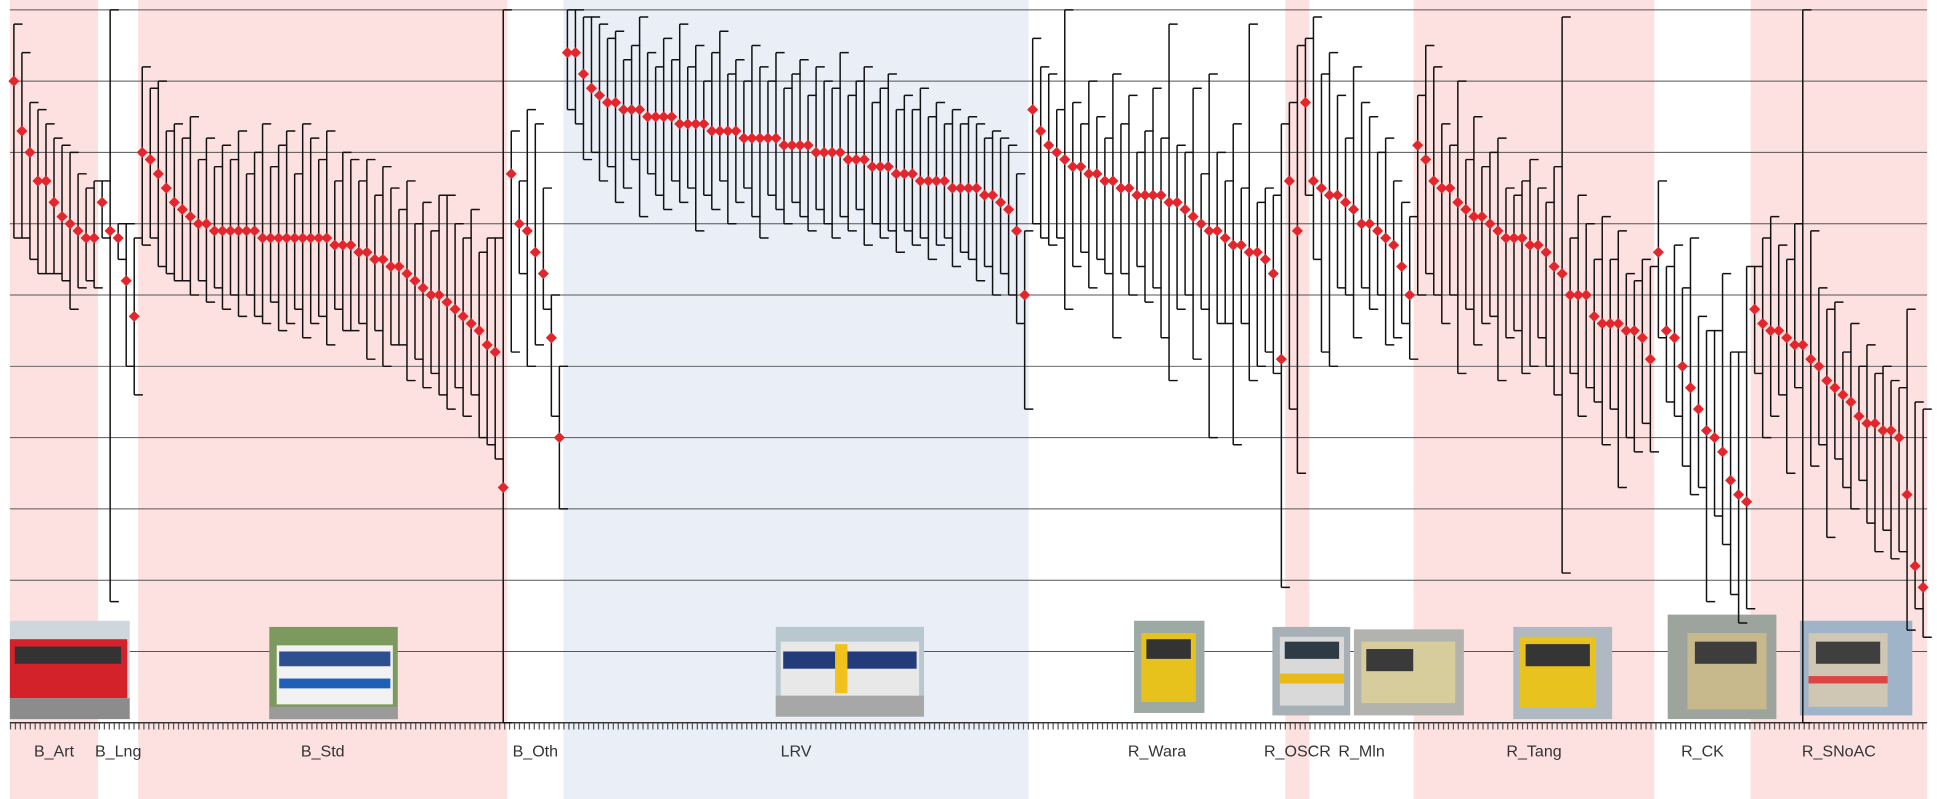 Image resolution: width=1937 pixels, height=799 pixels. I want to click on photo-train-oscar, so click(1311, 671).